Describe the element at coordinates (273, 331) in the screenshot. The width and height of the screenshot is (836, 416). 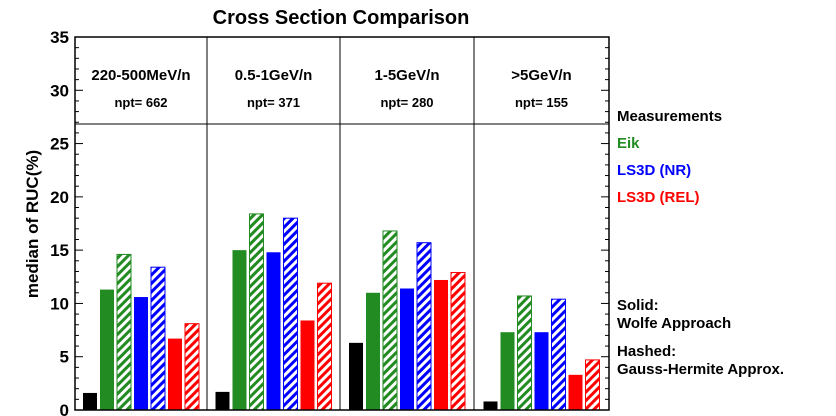
I see `bar-2-ls3d-nr-solid` at that location.